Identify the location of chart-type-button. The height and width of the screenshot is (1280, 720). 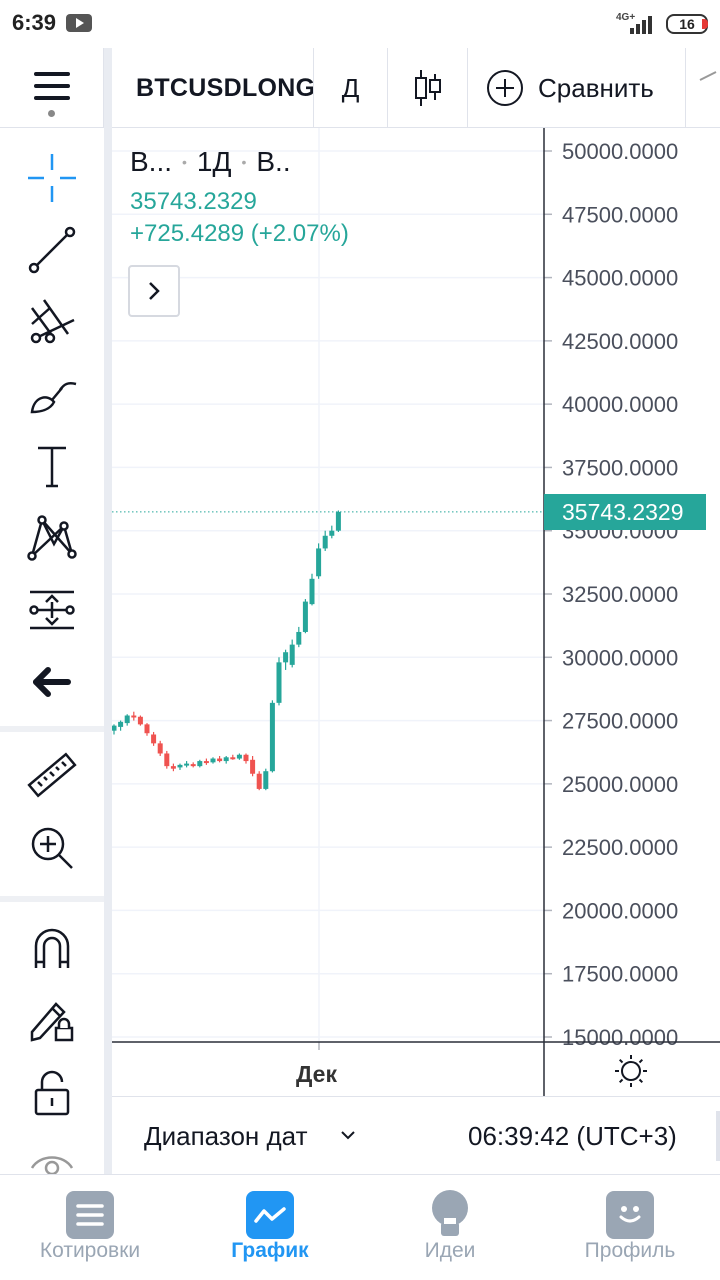
(428, 88).